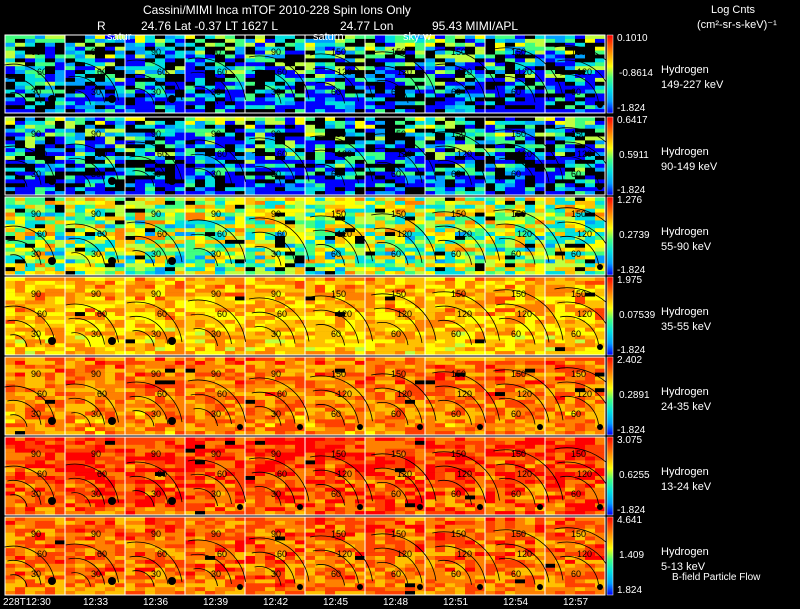 The image size is (800, 609). What do you see at coordinates (632, 120) in the screenshot?
I see `colorbar-max-label: 0.6417` at bounding box center [632, 120].